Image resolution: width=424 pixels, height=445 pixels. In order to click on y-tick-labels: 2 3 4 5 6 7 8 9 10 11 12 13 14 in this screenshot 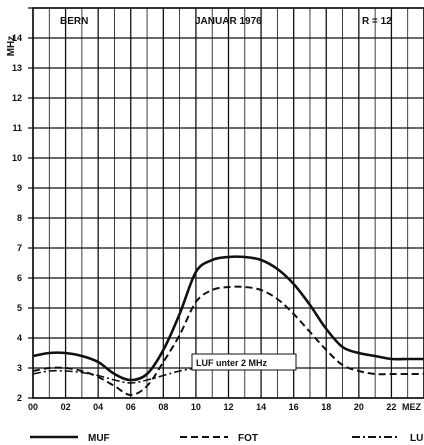, I will do `click(17, 218)`.